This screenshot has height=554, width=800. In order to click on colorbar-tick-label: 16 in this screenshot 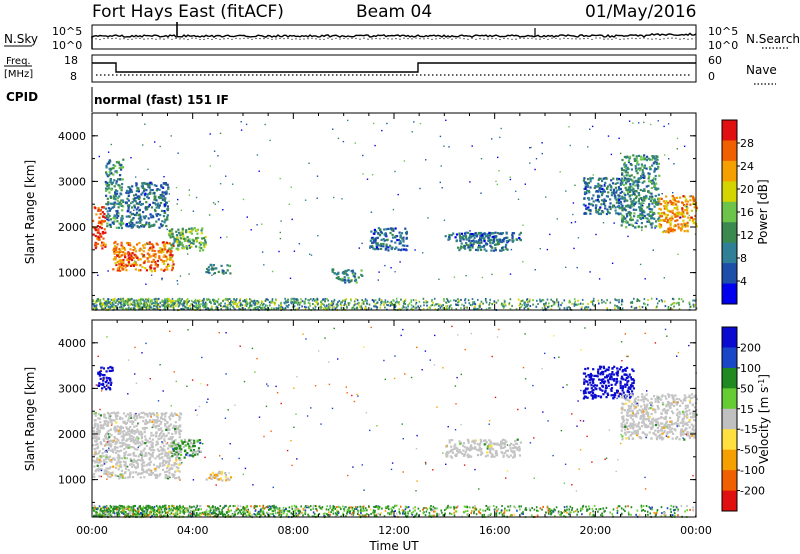, I will do `click(747, 212)`.